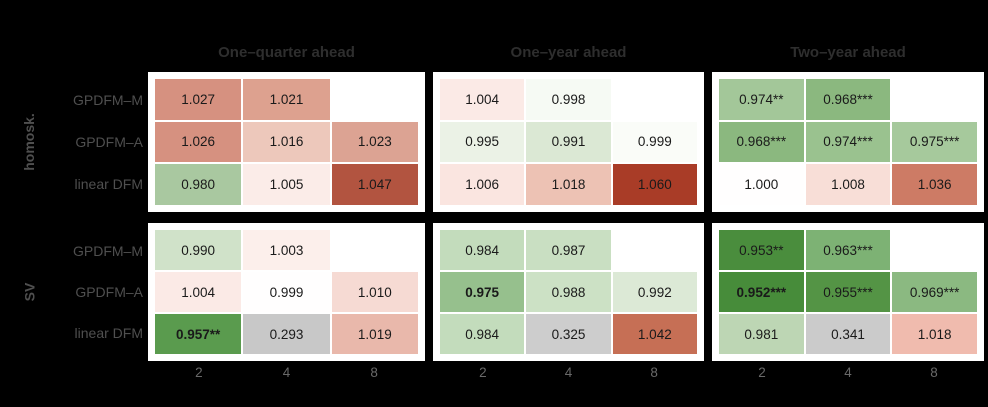 This screenshot has height=407, width=988. Describe the element at coordinates (286, 250) in the screenshot. I see `heatmap-cell: 1.003` at that location.